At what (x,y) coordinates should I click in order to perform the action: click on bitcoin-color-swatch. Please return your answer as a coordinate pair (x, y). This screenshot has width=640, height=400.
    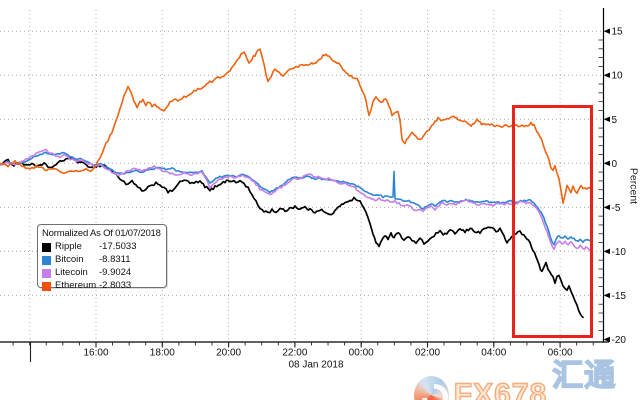
    Looking at the image, I should click on (46, 260).